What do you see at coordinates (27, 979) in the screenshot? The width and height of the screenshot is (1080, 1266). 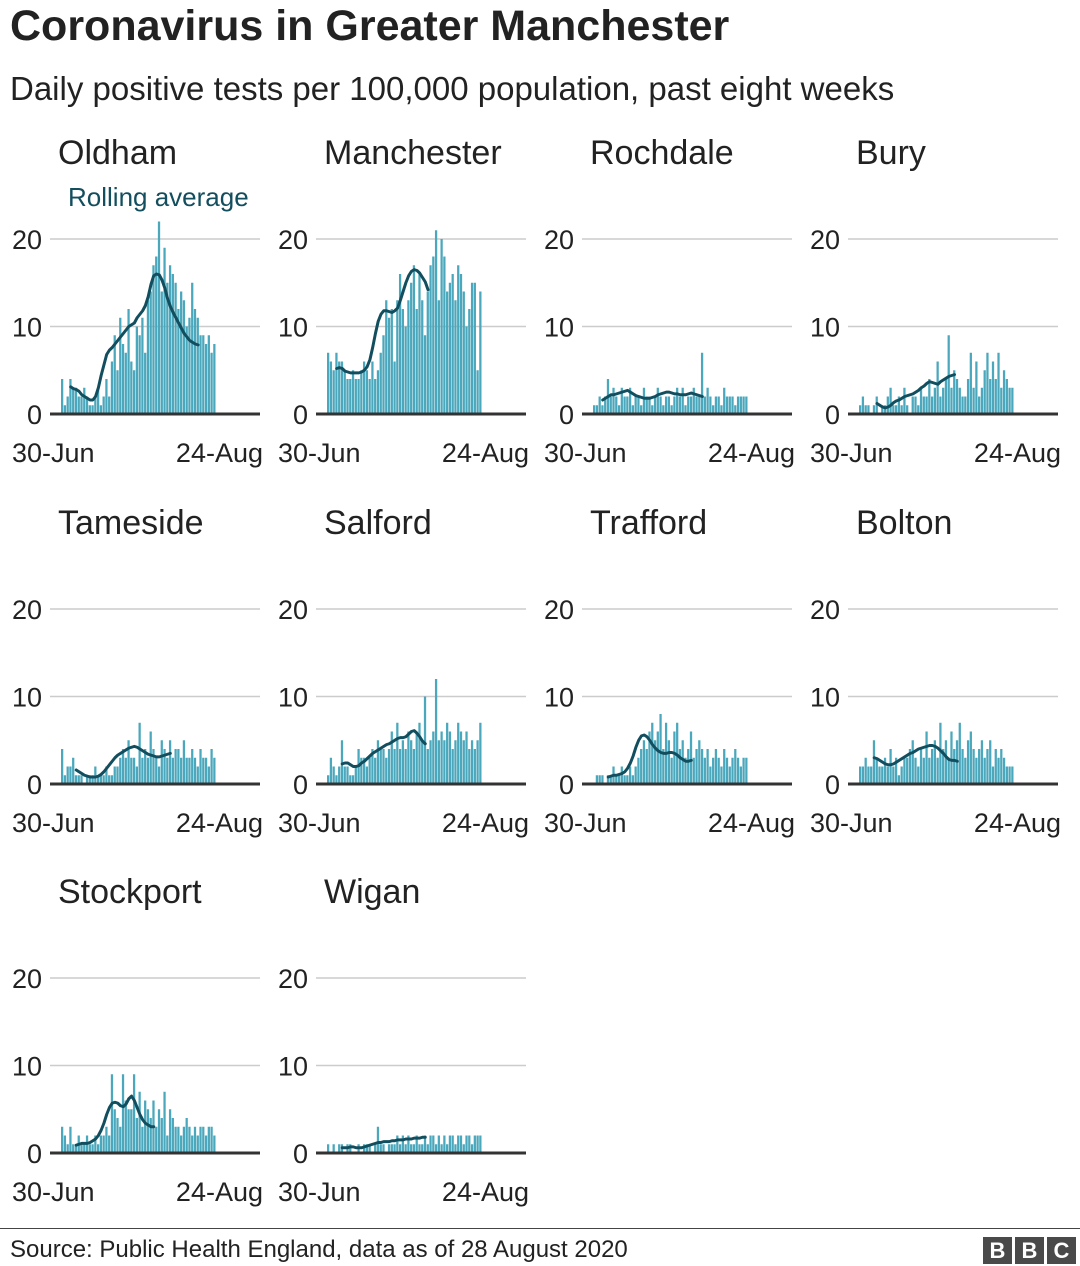 I see `y-tick-label: 20` at bounding box center [27, 979].